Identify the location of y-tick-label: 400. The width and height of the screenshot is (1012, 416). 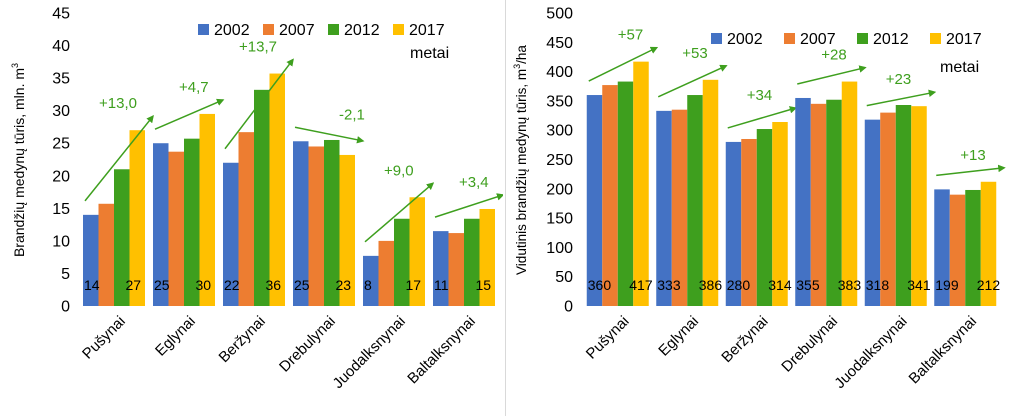
(559, 72).